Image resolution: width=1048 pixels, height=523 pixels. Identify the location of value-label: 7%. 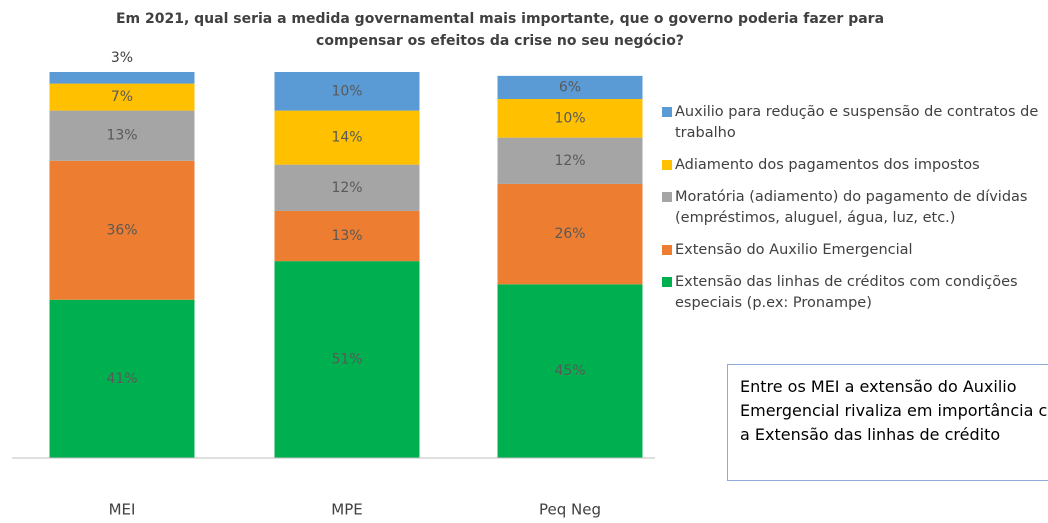
(122, 97).